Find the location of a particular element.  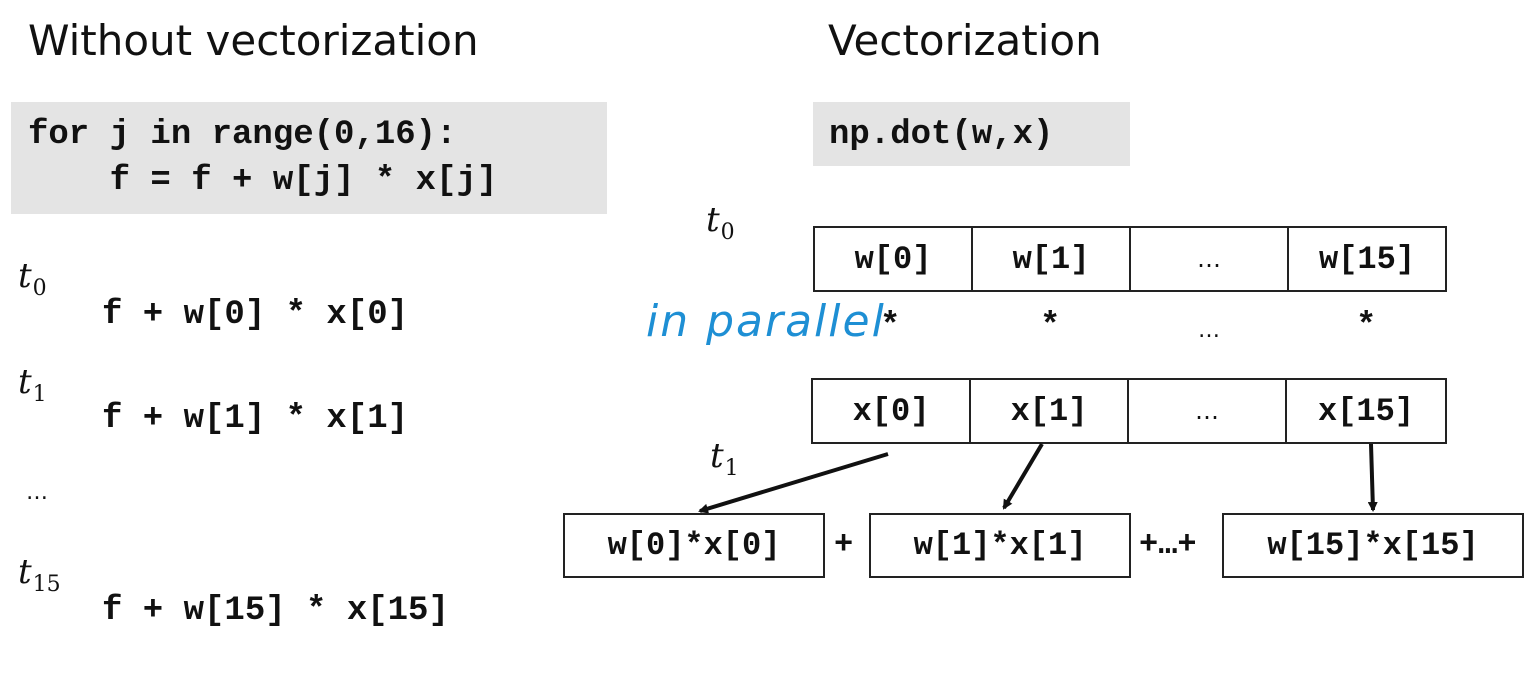

plus-ellipsis-plus: +…+ is located at coordinates (1168, 544).